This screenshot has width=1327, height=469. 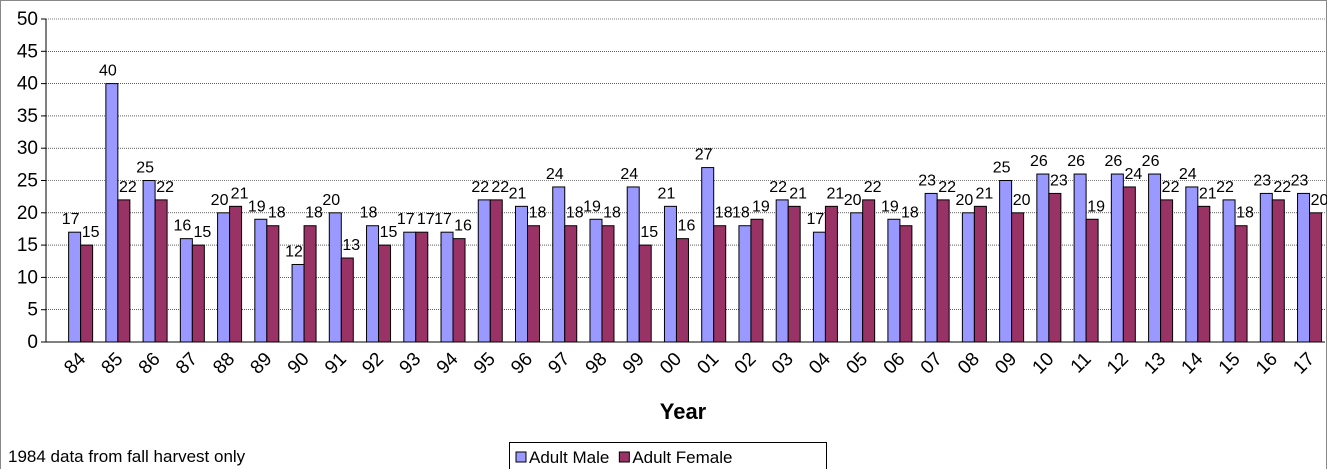 What do you see at coordinates (27, 213) in the screenshot?
I see `y-tick-label: 20` at bounding box center [27, 213].